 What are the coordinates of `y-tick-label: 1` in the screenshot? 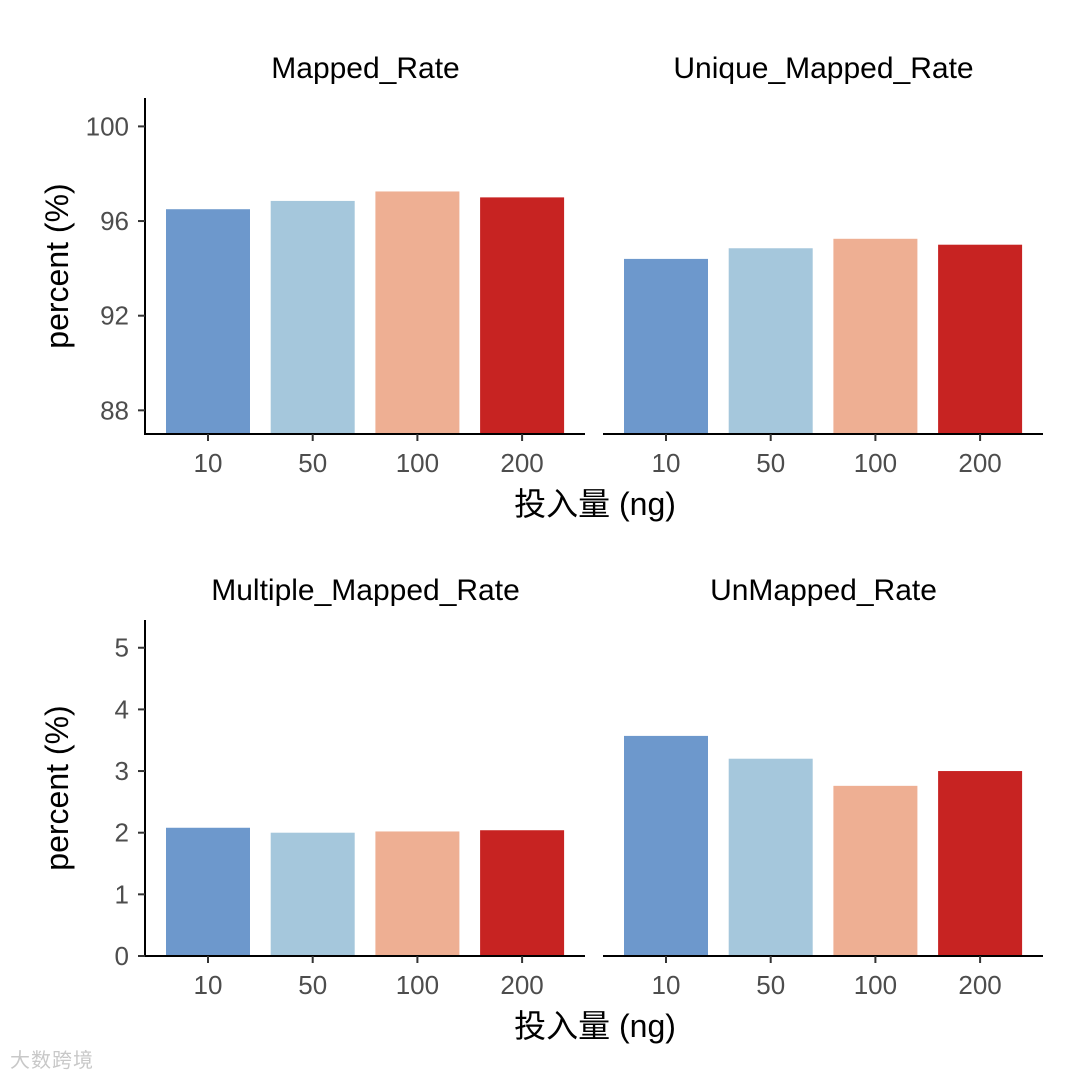 It's located at (122, 894).